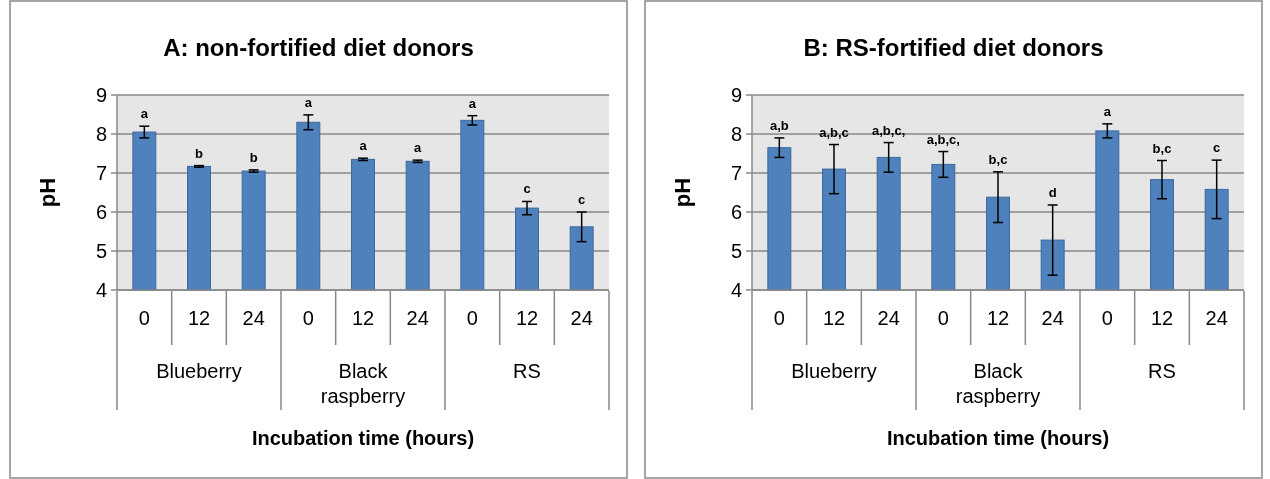 The width and height of the screenshot is (1270, 479). What do you see at coordinates (318, 47) in the screenshot?
I see `chart-title: A: non-fortified diet donors` at bounding box center [318, 47].